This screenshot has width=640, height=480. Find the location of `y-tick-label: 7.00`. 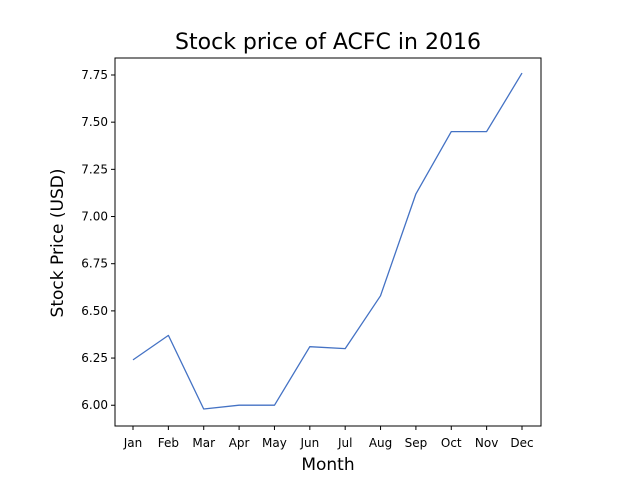

y-tick-label: 7.00 is located at coordinates (94, 217).